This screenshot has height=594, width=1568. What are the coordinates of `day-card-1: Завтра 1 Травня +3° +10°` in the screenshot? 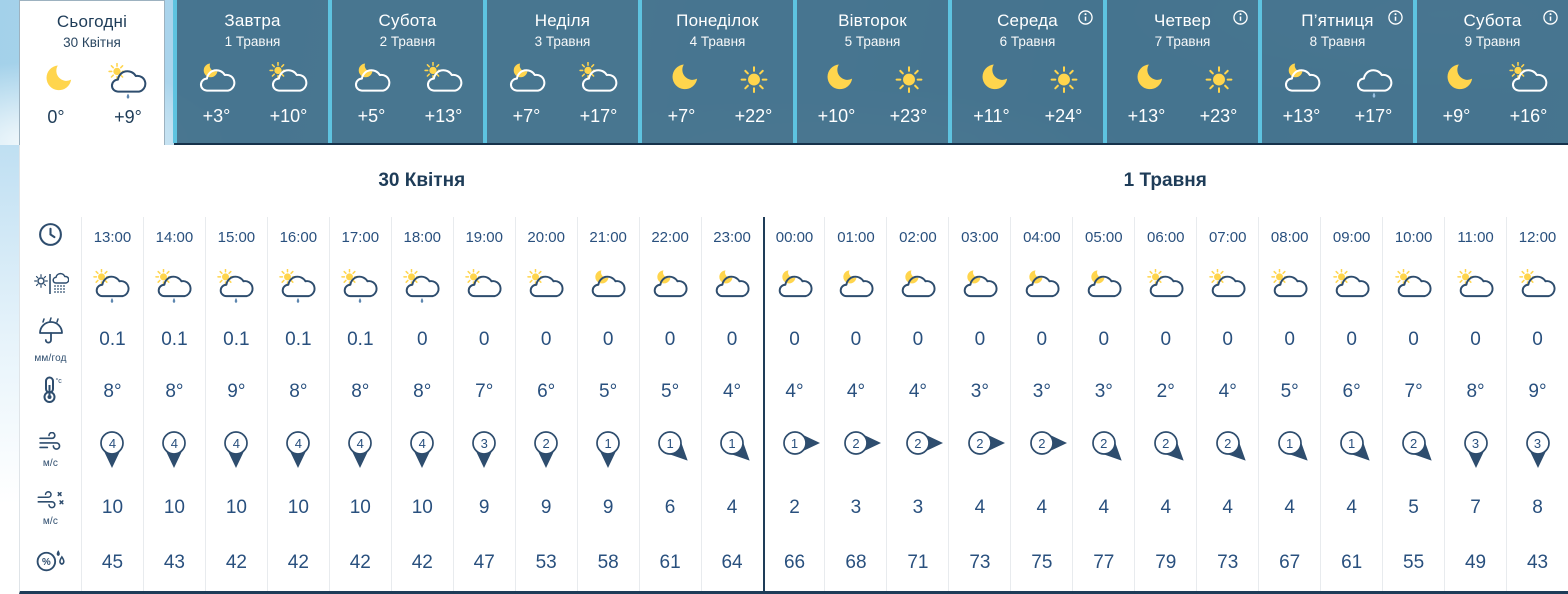 It's located at (250, 71).